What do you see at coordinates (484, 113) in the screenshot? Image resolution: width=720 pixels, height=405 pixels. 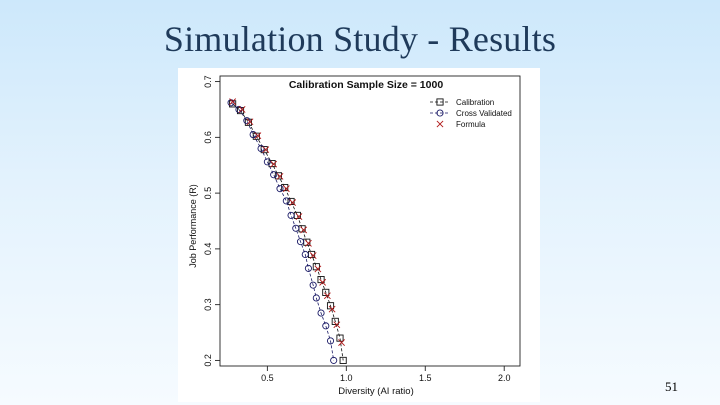 I see `legend-label: Cross Validated` at bounding box center [484, 113].